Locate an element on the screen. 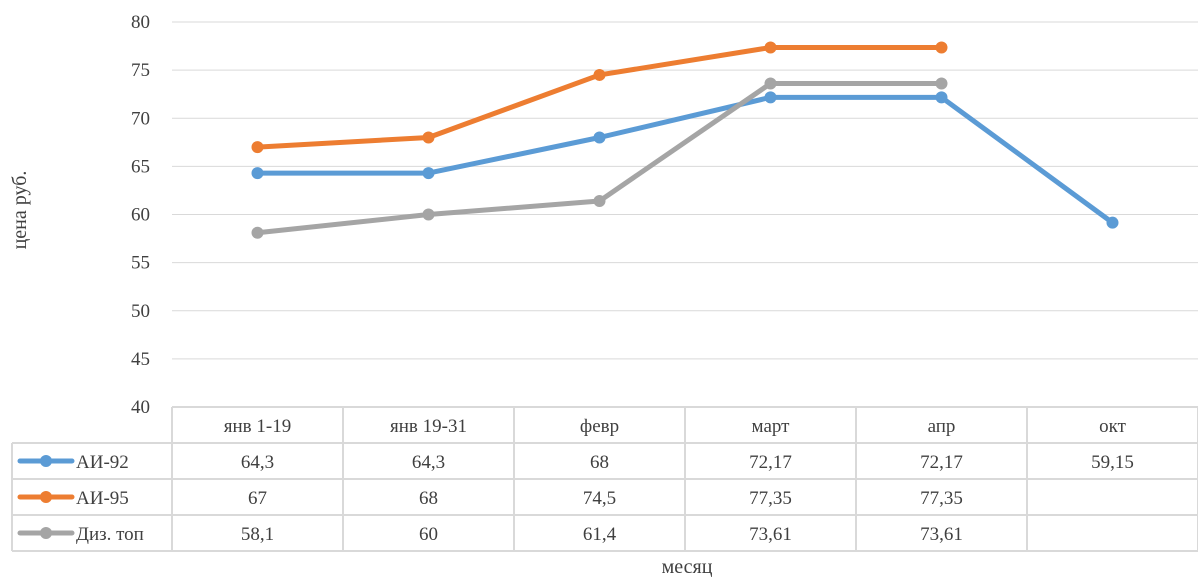  y-tick-label: 45 is located at coordinates (140, 359).